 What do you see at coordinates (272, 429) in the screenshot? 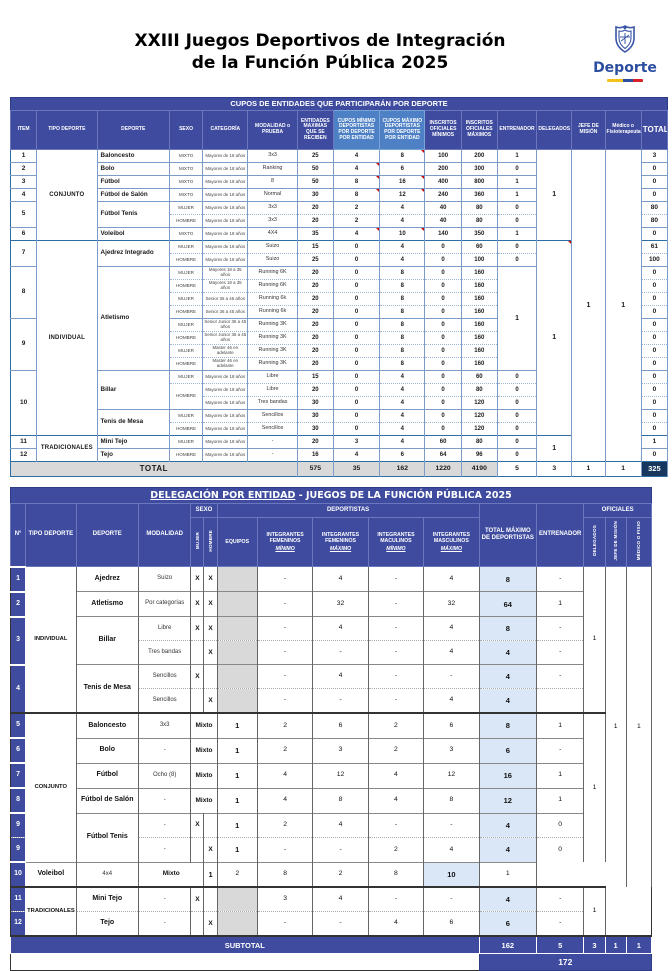
I see `cell: Sencillos` at bounding box center [272, 429].